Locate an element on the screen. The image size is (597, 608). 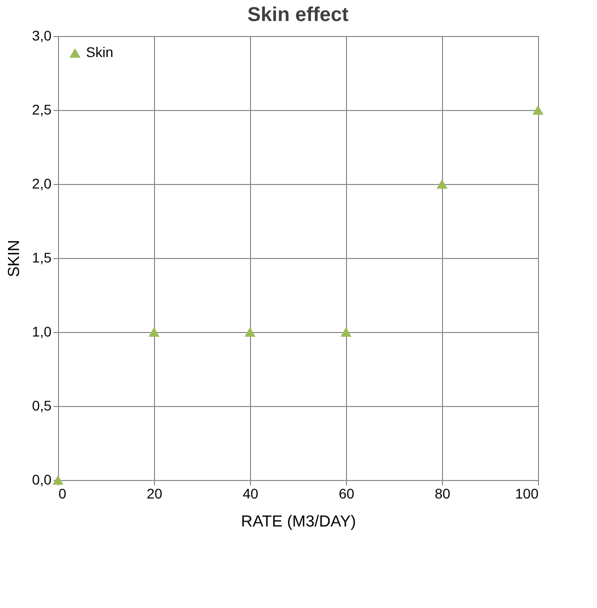
chart-title: Skin effect is located at coordinates (298, 15).